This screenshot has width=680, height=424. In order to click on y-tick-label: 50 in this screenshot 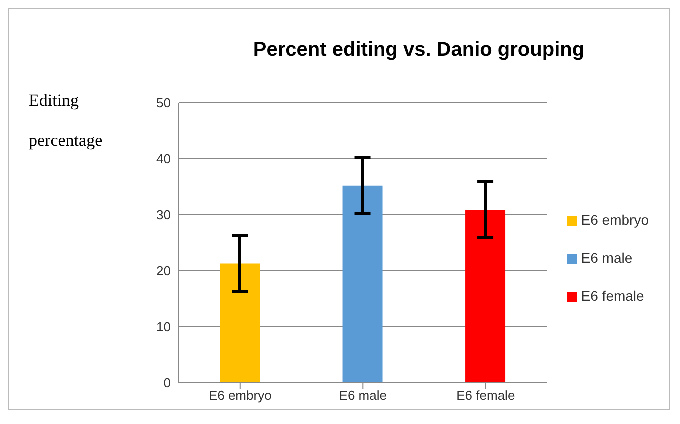, I will do `click(163, 103)`.